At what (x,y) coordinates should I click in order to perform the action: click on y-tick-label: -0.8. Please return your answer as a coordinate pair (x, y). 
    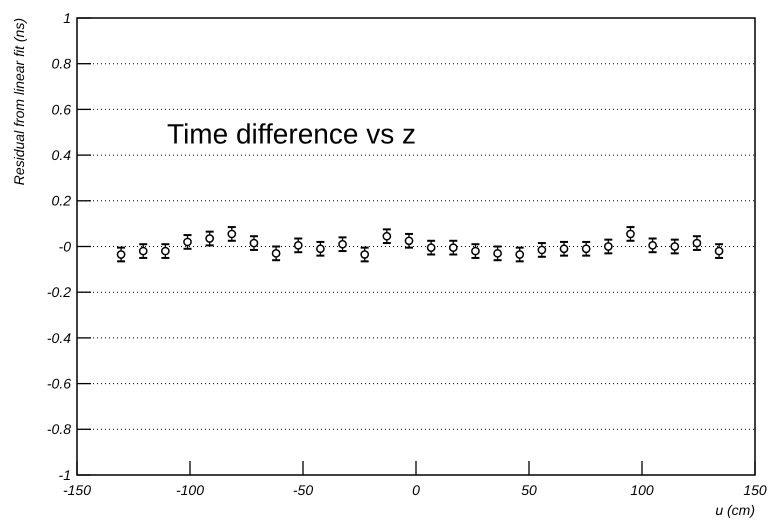
    Looking at the image, I should click on (59, 429).